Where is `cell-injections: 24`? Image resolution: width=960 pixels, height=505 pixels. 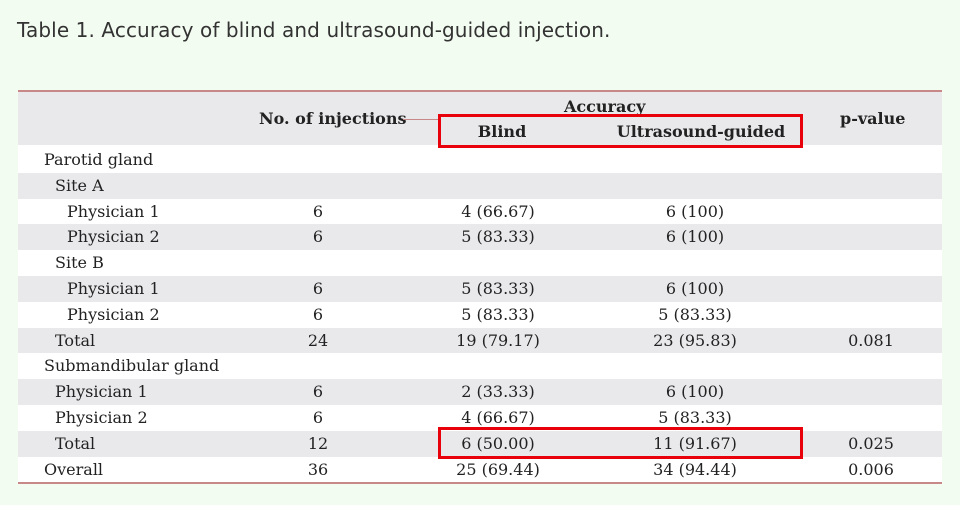
cell-injections: 24 is located at coordinates (318, 340).